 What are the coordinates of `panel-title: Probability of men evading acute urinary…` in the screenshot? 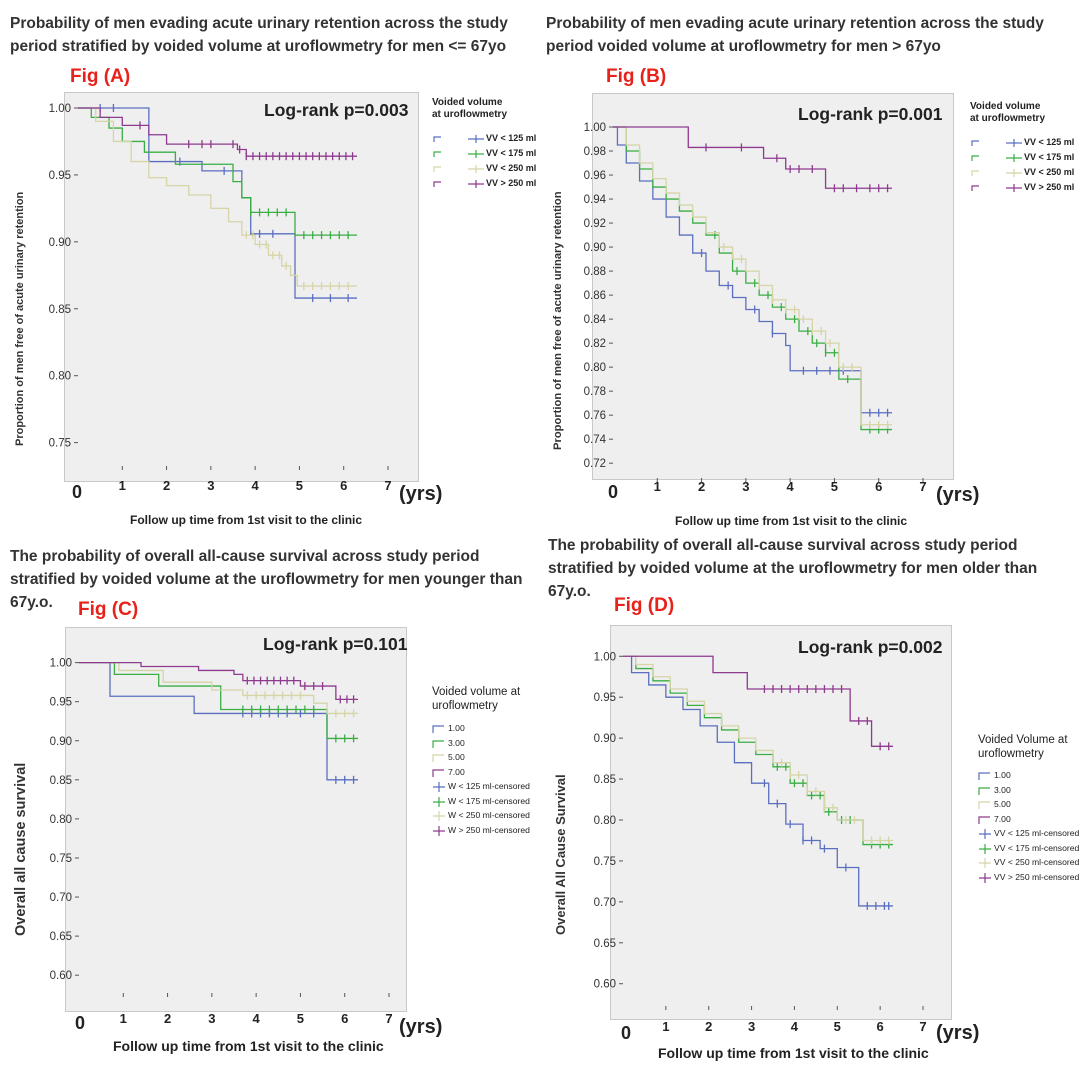 It's located at (259, 35).